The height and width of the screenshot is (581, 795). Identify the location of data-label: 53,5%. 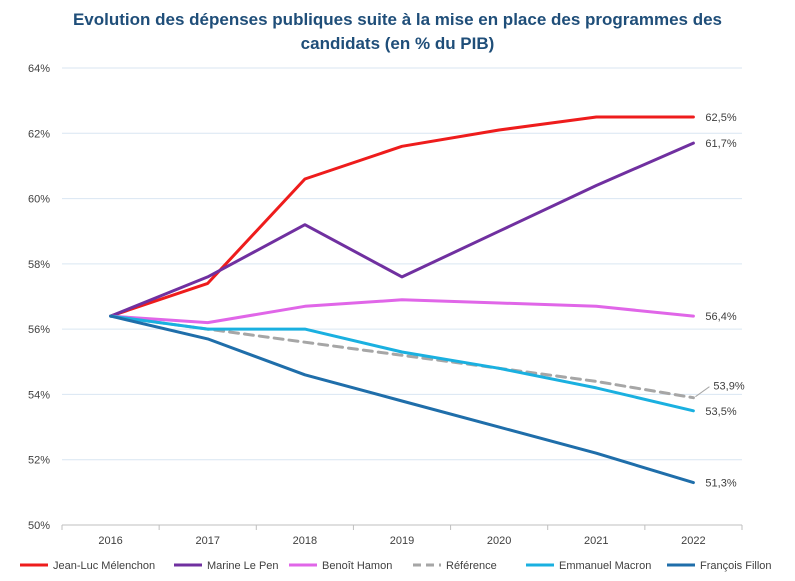
(720, 412).